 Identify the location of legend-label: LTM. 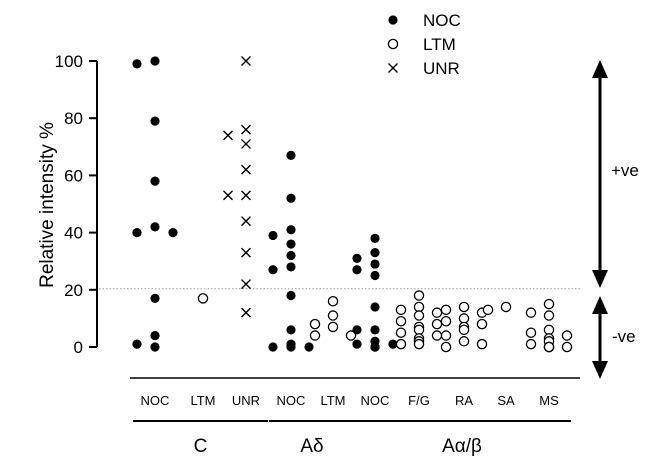
(439, 44).